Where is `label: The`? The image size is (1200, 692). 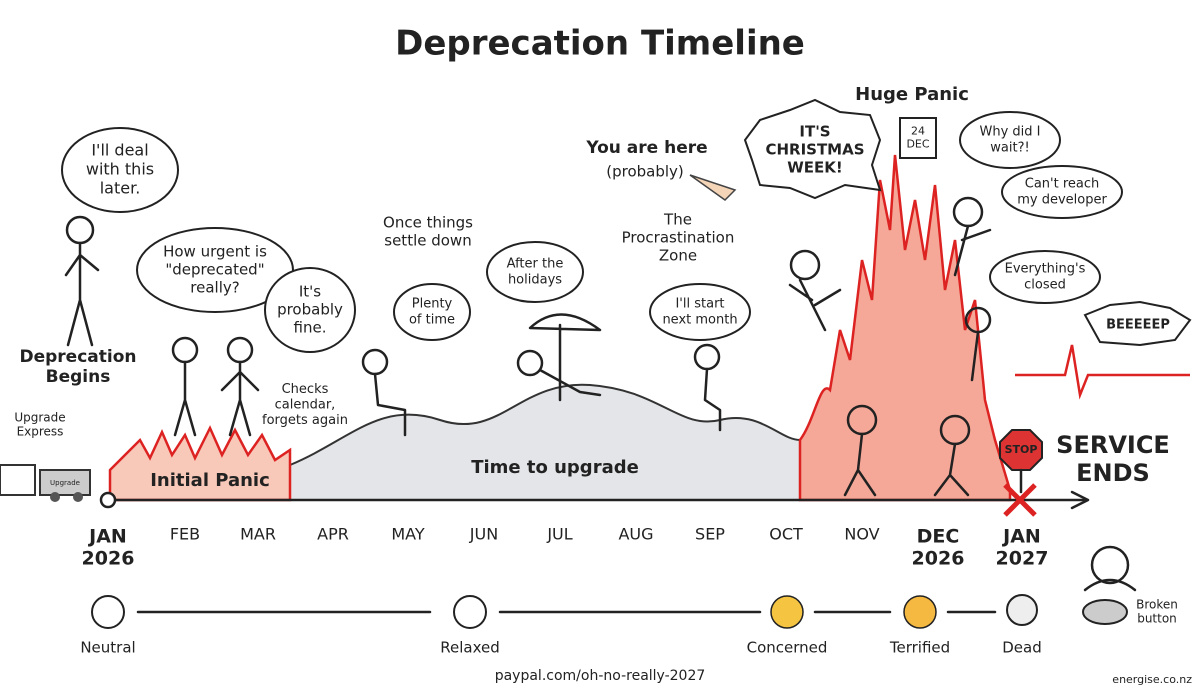 label: The is located at coordinates (677, 220).